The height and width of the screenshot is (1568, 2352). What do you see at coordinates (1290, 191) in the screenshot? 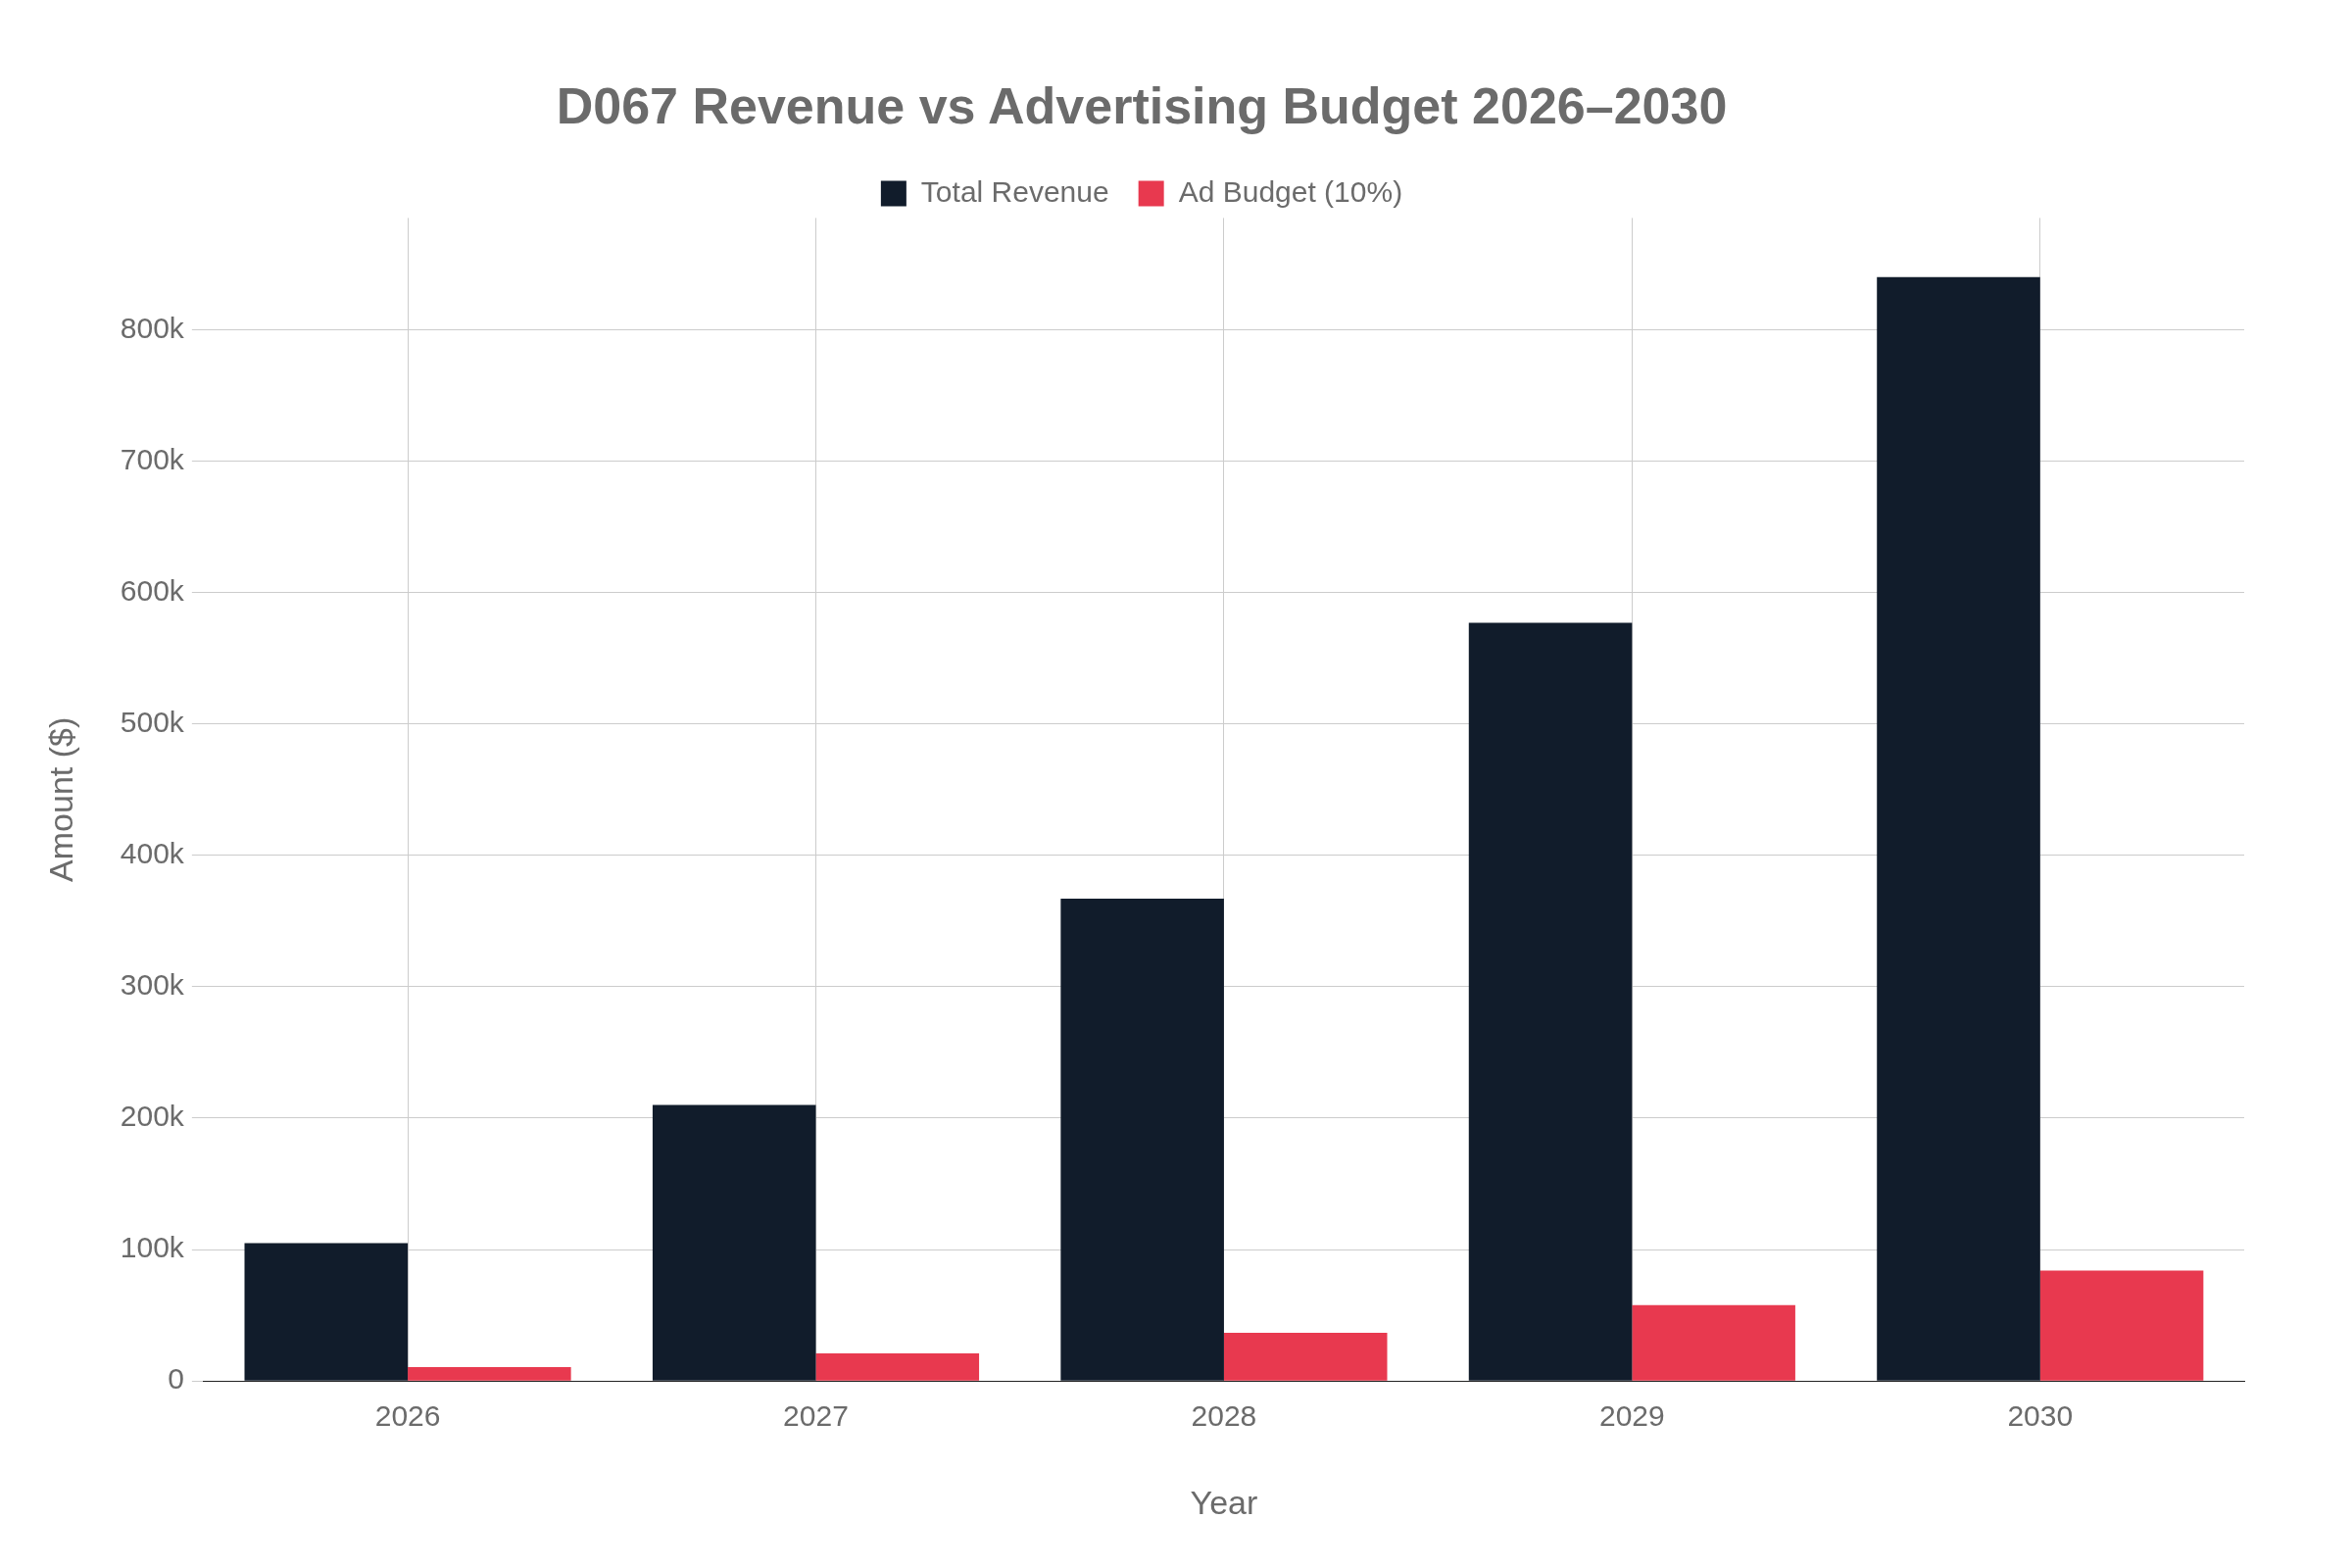
I see `legend-label: Ad Budget (10%)` at bounding box center [1290, 191].